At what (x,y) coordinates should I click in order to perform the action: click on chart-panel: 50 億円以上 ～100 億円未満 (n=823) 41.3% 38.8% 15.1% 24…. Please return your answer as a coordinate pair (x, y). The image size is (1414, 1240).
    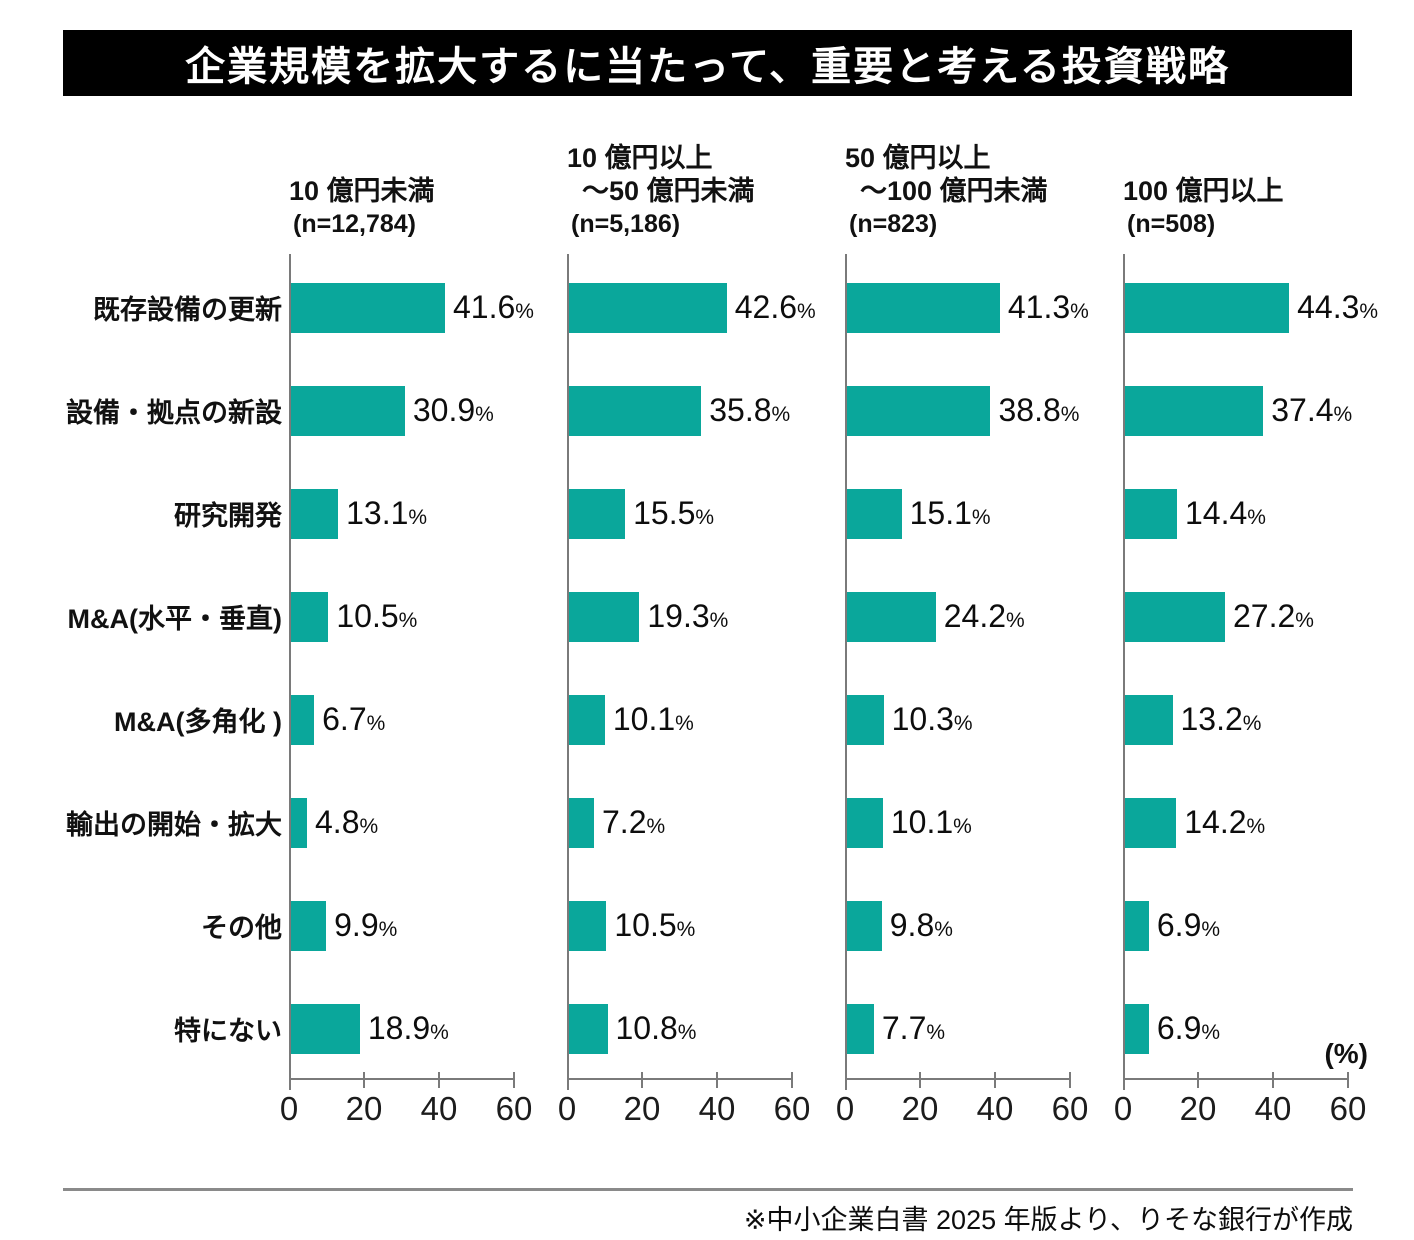
    Looking at the image, I should click on (962, 632).